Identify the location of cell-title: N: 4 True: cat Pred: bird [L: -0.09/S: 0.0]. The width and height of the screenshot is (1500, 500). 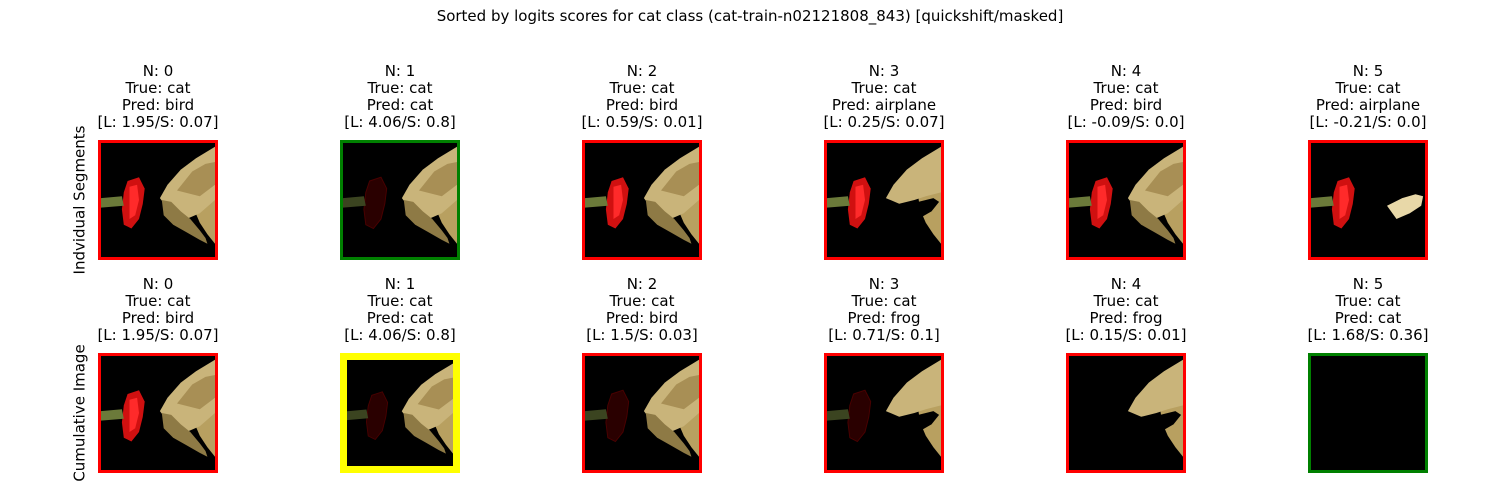
(1126, 97).